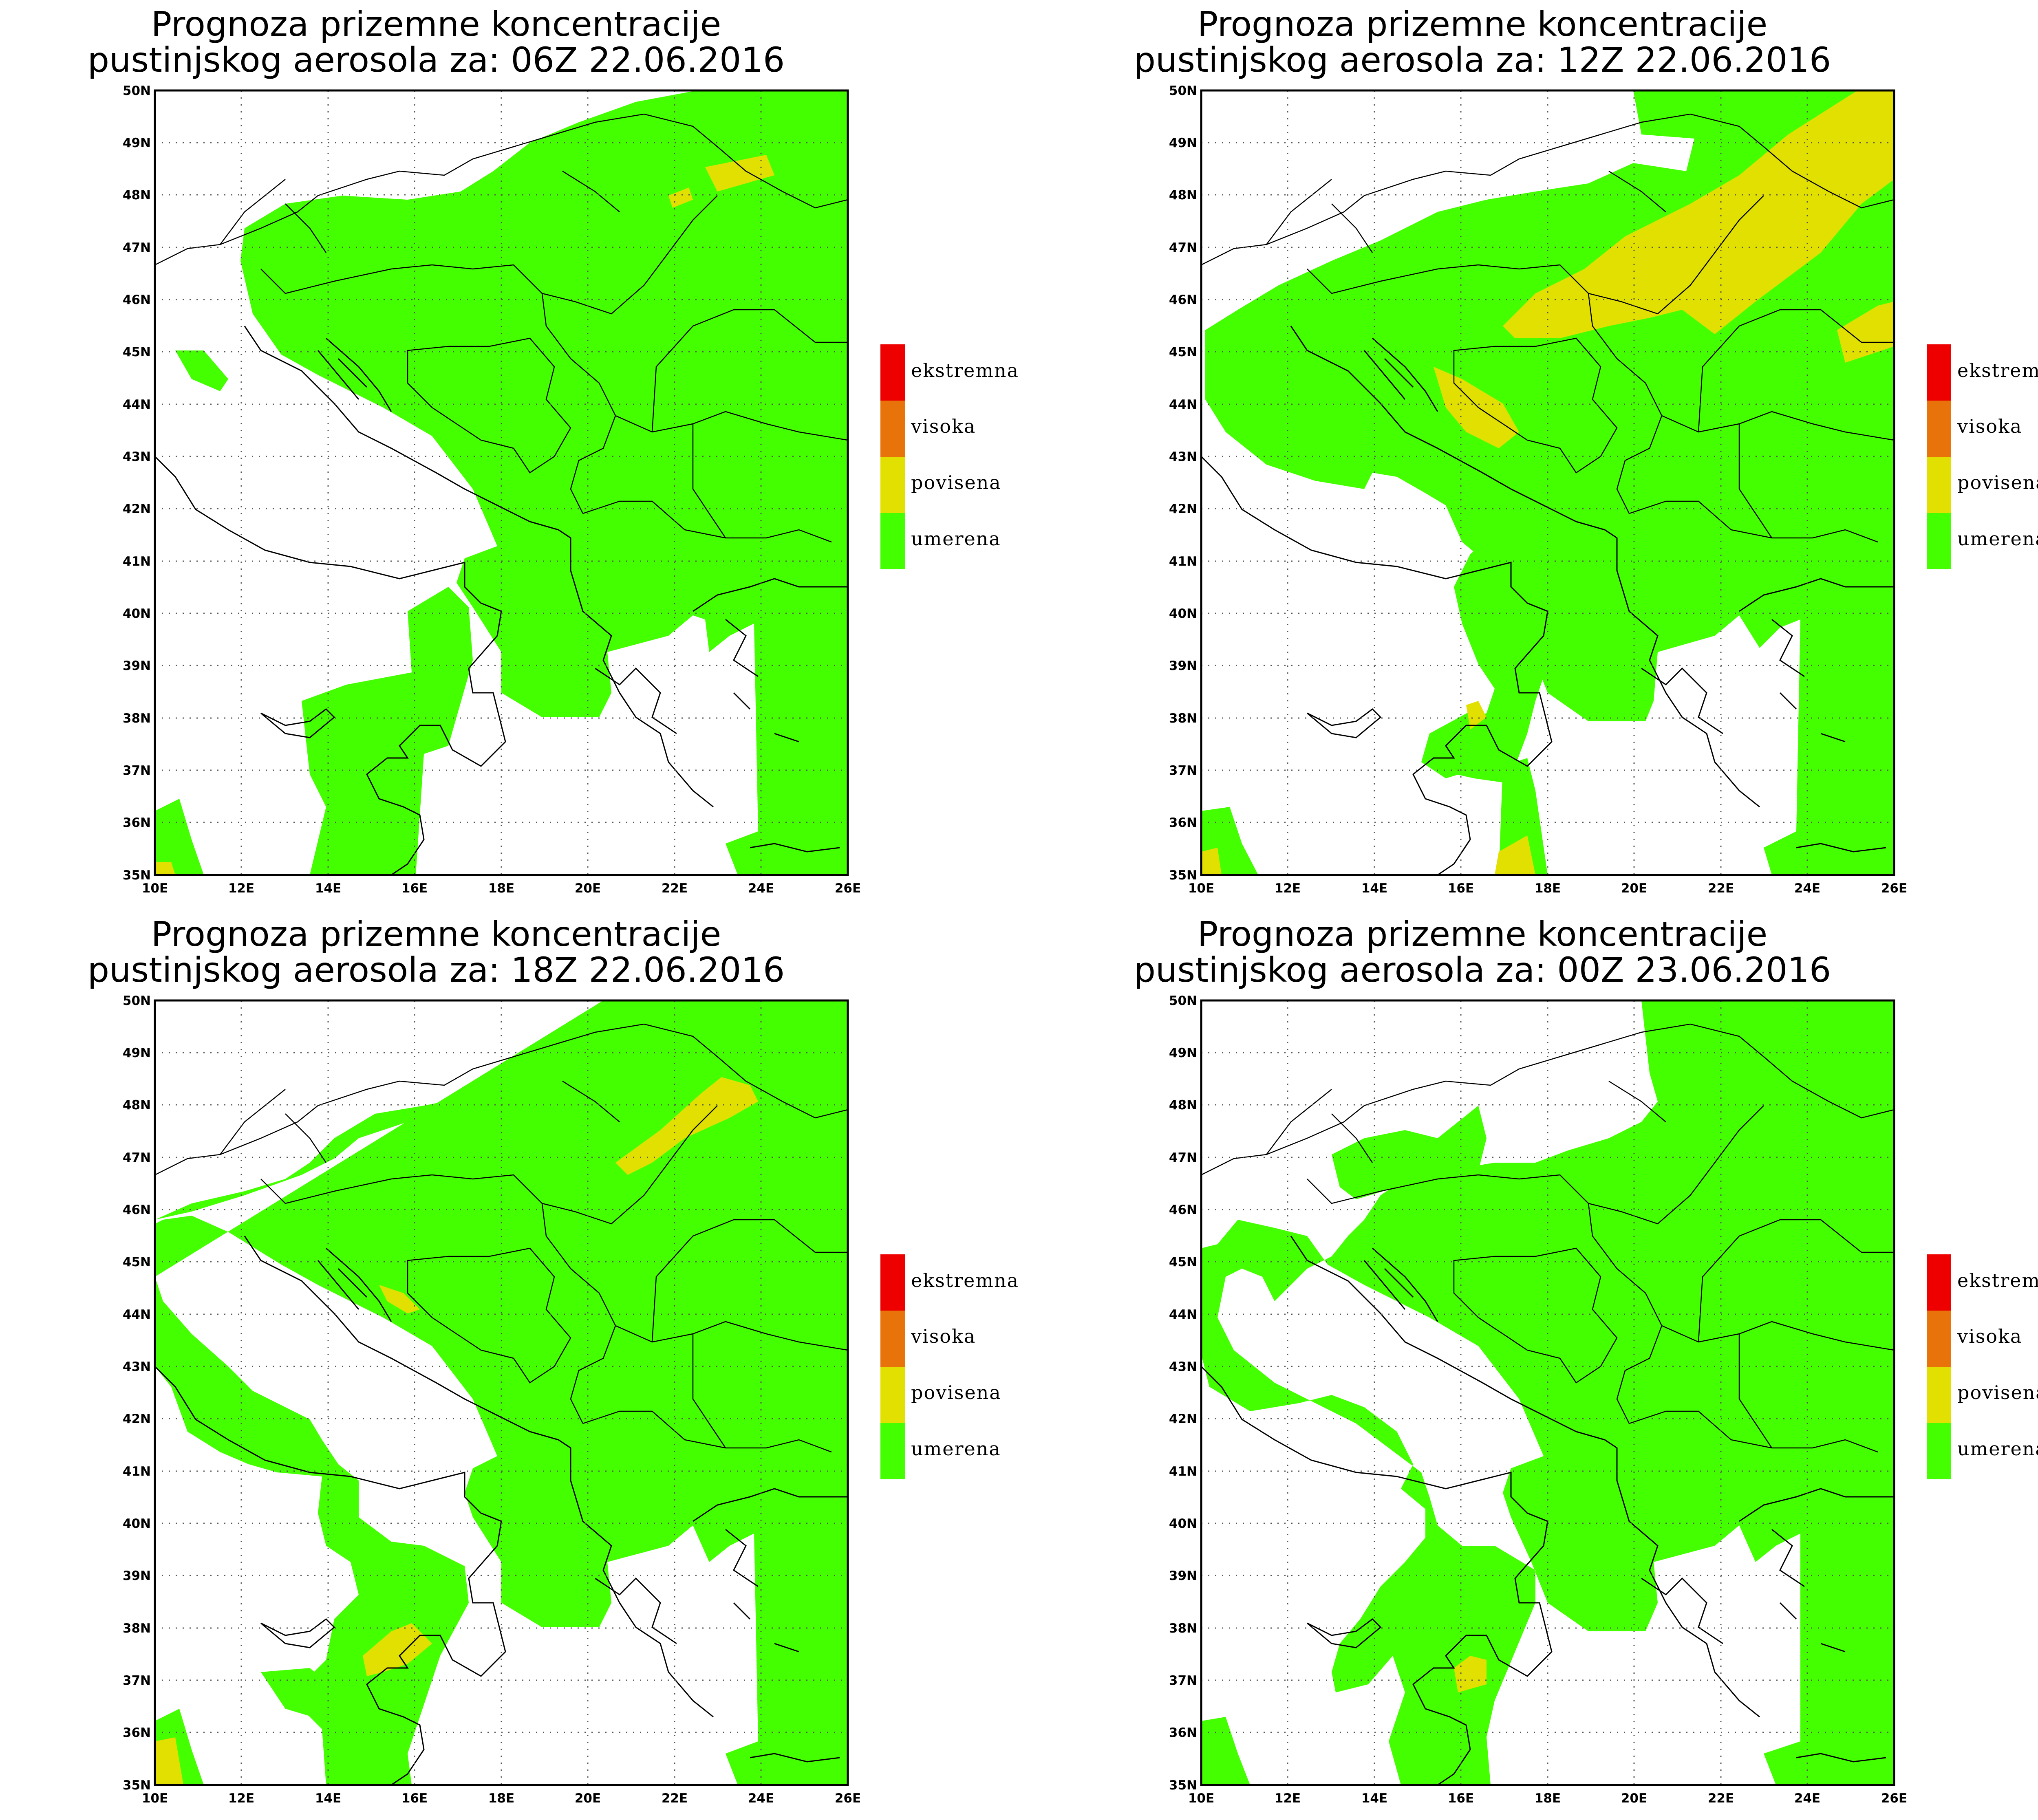 This screenshot has height=1820, width=2038. Describe the element at coordinates (893, 429) in the screenshot. I see `legend-swatch-visoka` at that location.